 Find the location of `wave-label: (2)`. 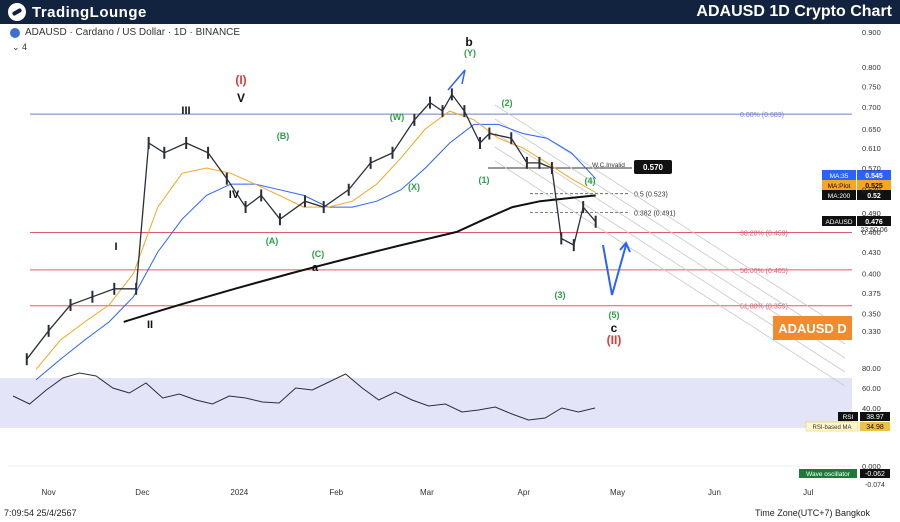

wave-label: (2) is located at coordinates (507, 103).